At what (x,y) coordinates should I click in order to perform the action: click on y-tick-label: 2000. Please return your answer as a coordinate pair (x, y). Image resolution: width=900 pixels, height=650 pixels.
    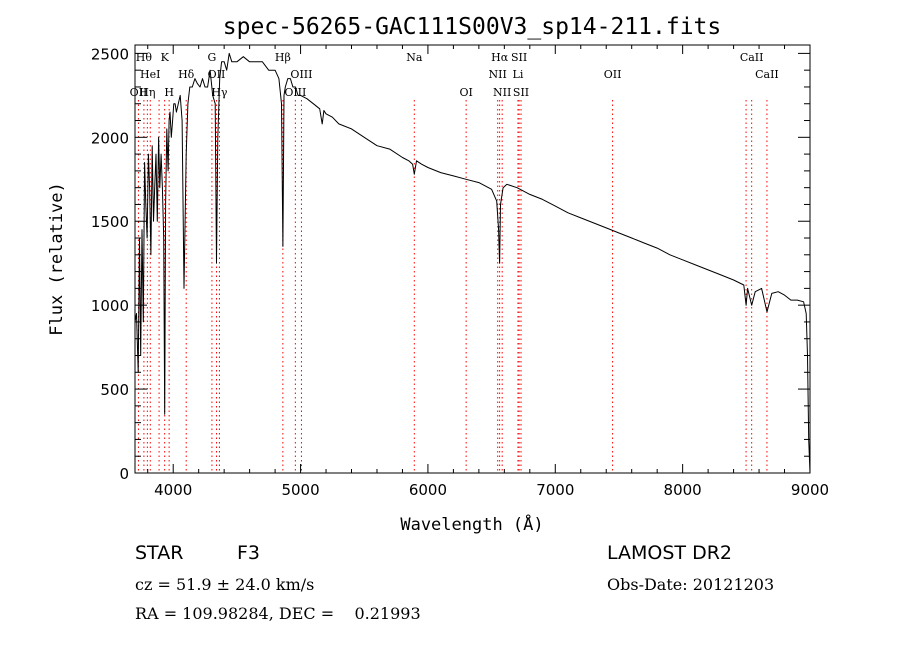
    Looking at the image, I should click on (110, 138).